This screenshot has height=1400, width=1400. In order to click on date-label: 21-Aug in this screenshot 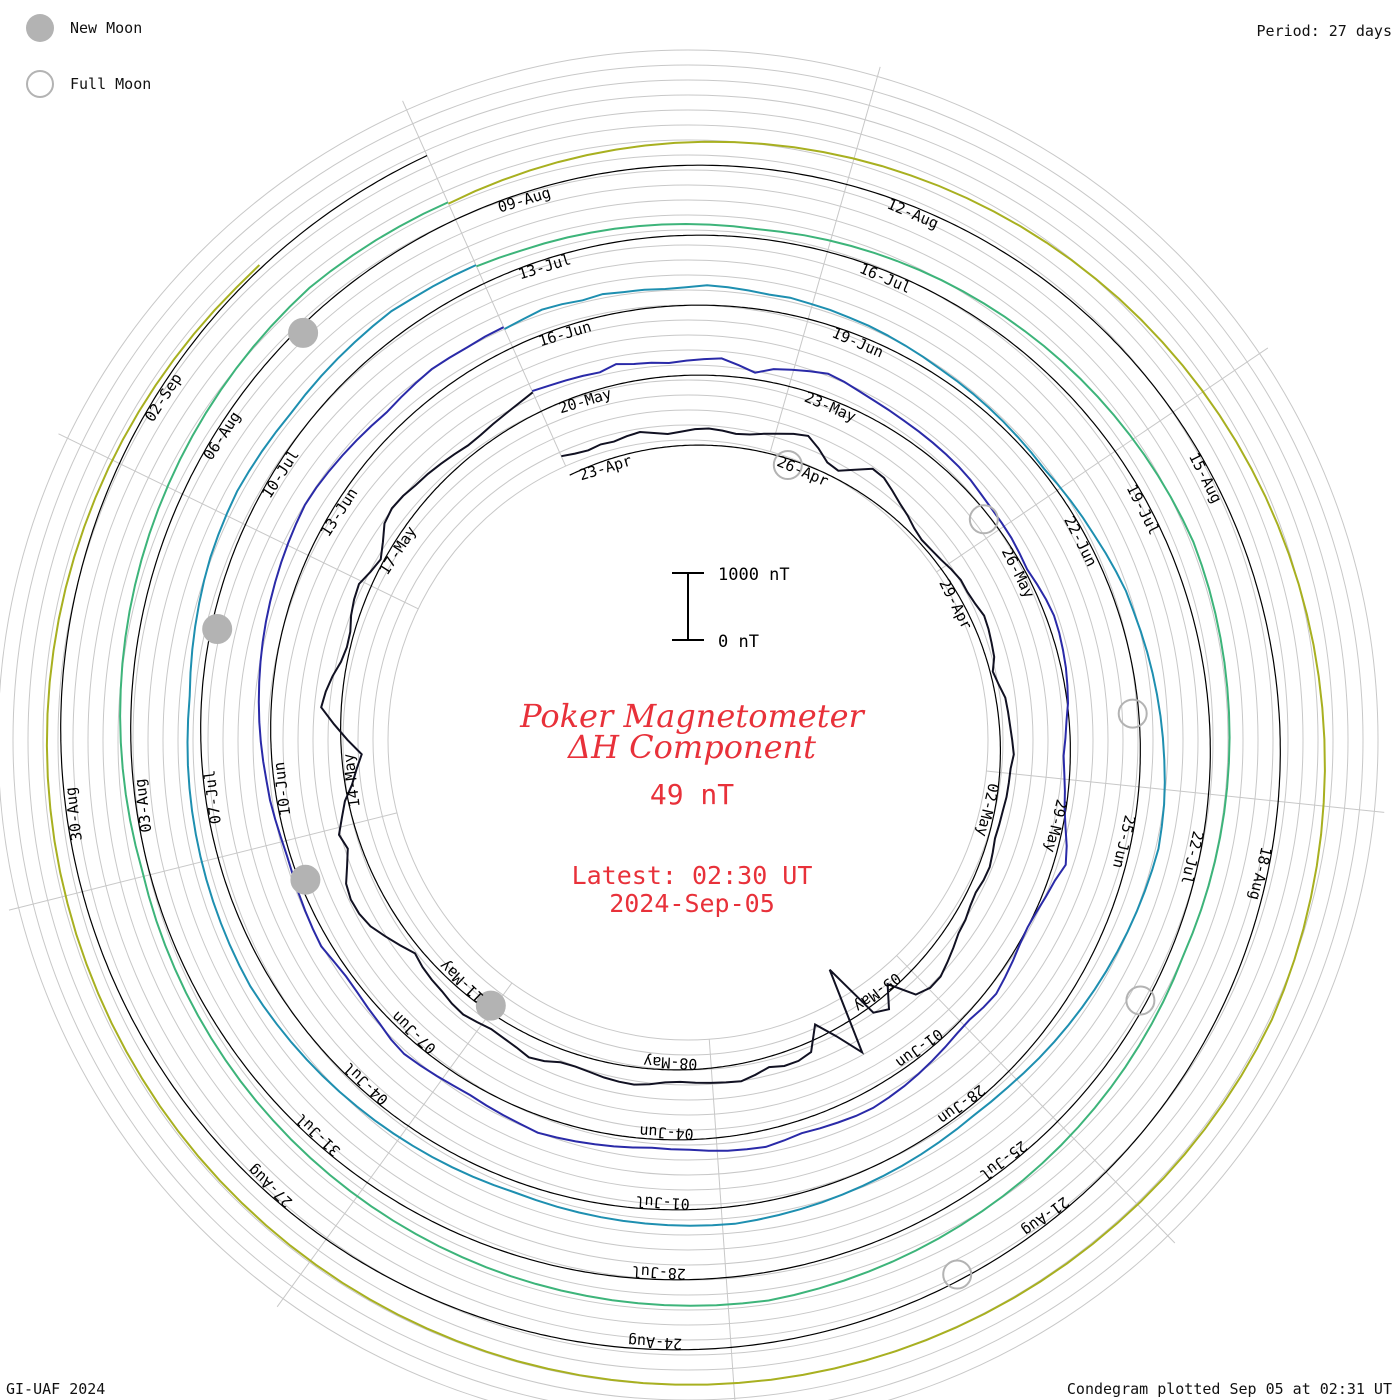, I will do `click(1045, 1216)`.